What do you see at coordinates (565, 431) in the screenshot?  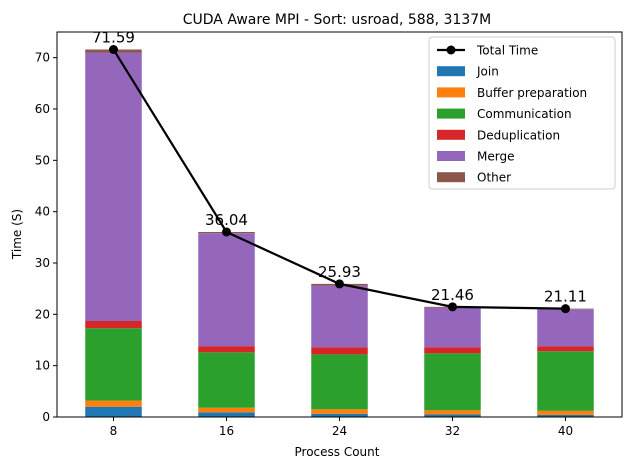 I see `x-tick-label: 40` at bounding box center [565, 431].